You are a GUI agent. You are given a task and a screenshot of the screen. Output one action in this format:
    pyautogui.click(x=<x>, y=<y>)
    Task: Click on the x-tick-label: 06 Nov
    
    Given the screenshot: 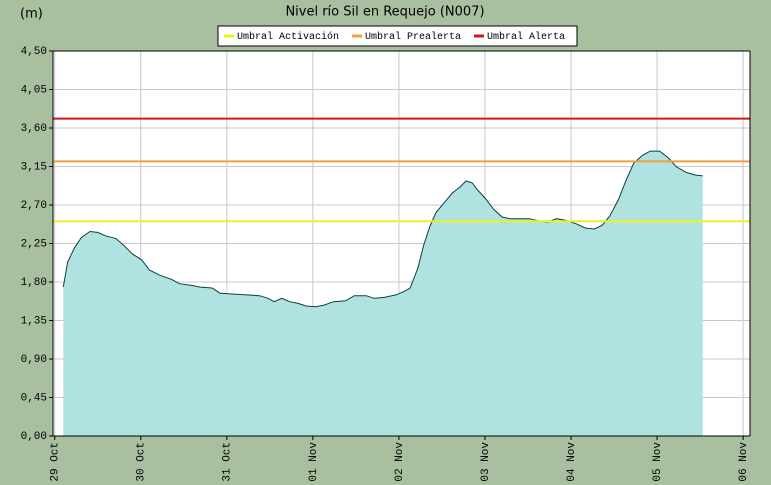 What is the action you would take?
    pyautogui.click(x=744, y=462)
    